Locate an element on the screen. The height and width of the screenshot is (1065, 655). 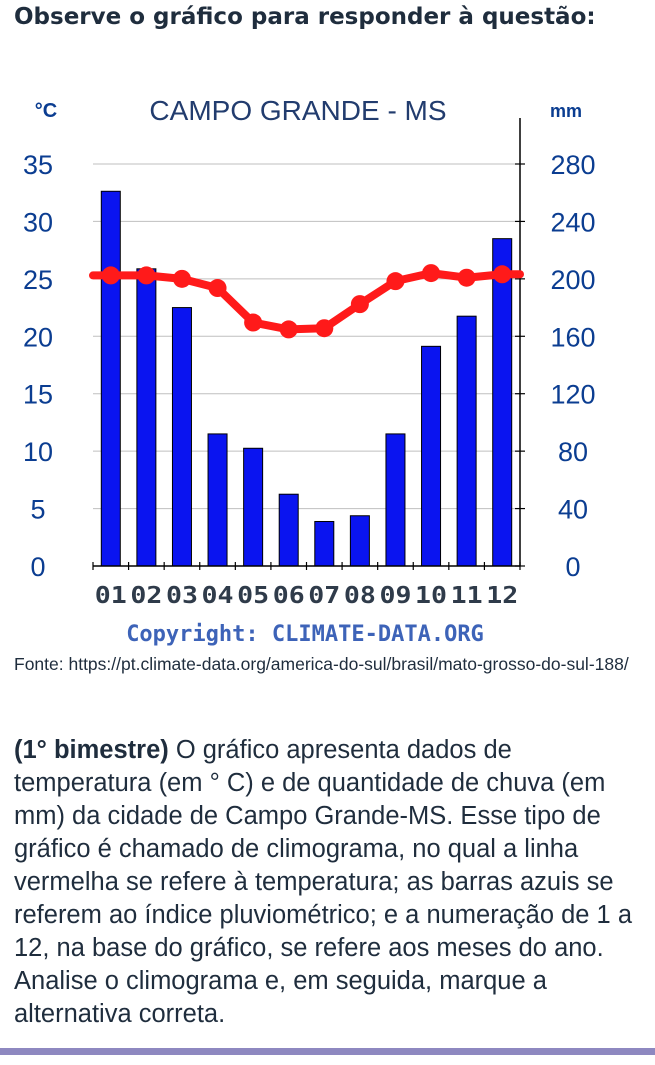
x-tick-label: 12 is located at coordinates (502, 596).